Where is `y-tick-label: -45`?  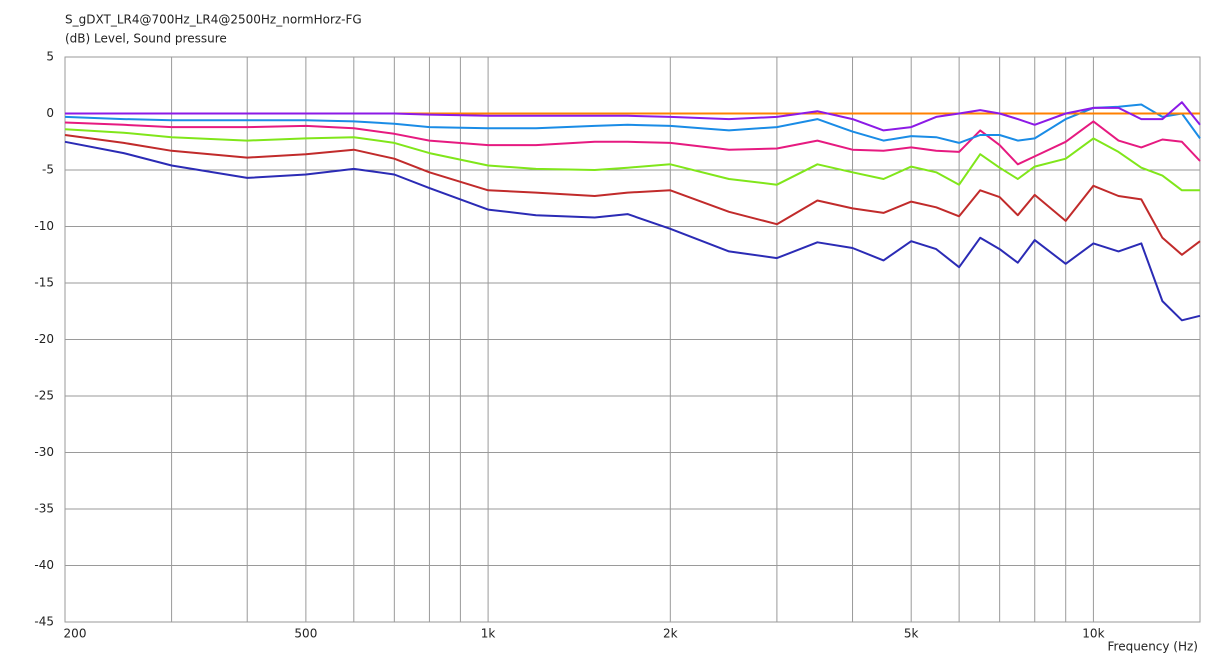
y-tick-label: -45 is located at coordinates (44, 622).